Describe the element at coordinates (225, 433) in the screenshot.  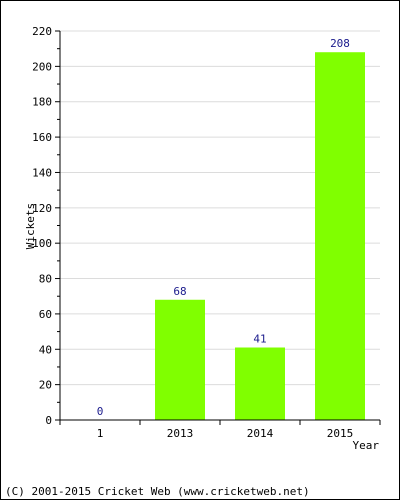
I see `x-tick-labels: 1 2013 2014 2015` at that location.